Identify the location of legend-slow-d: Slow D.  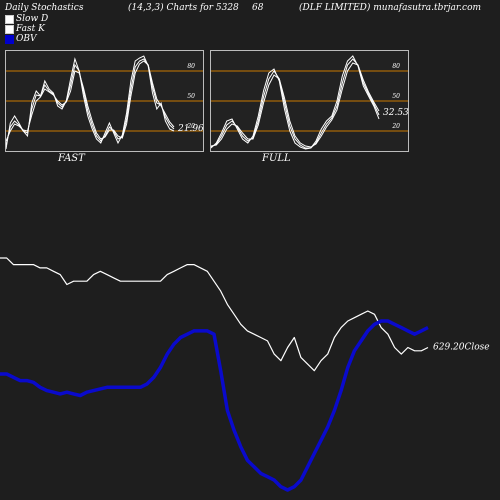
(26, 19).